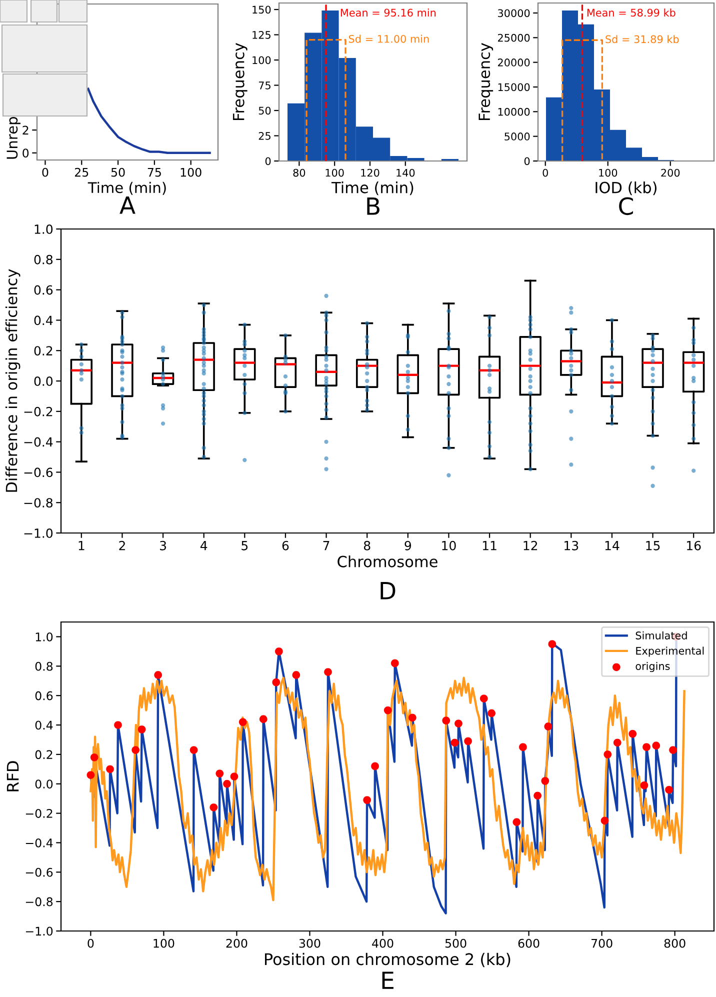 The height and width of the screenshot is (997, 716). What do you see at coordinates (12, 380) in the screenshot?
I see `y-axis-title: Difference in origin efficiency` at bounding box center [12, 380].